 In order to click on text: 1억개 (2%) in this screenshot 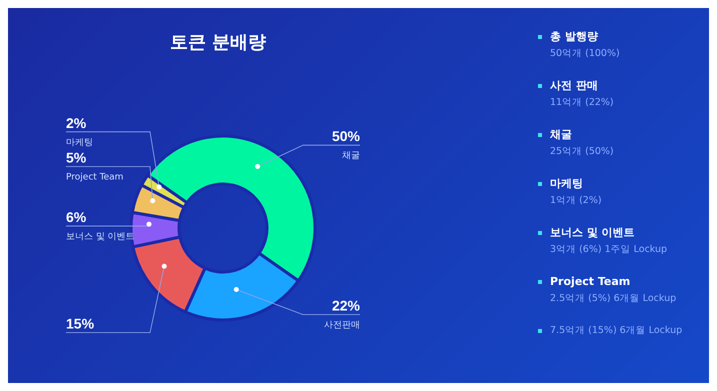, I will do `click(576, 201)`.